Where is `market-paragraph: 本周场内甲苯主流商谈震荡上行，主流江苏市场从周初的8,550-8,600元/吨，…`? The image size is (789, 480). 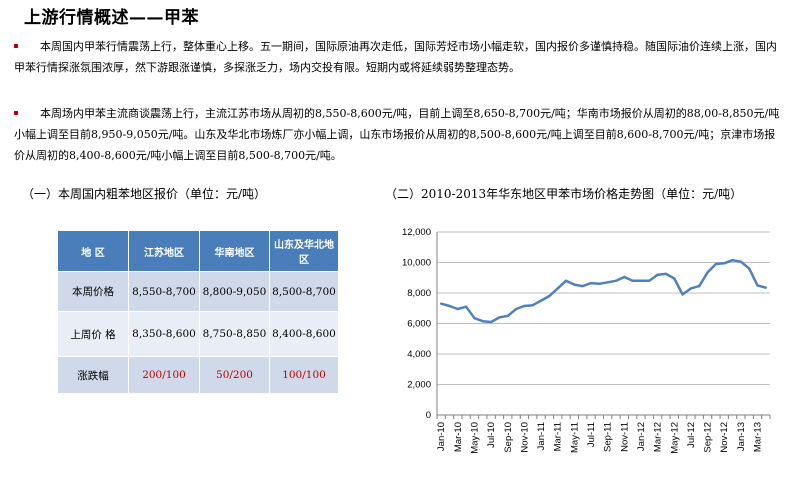 market-paragraph: 本周场内甲苯主流商谈震荡上行，主流江苏市场从周初的8,550-8,600元/吨，… is located at coordinates (398, 134).